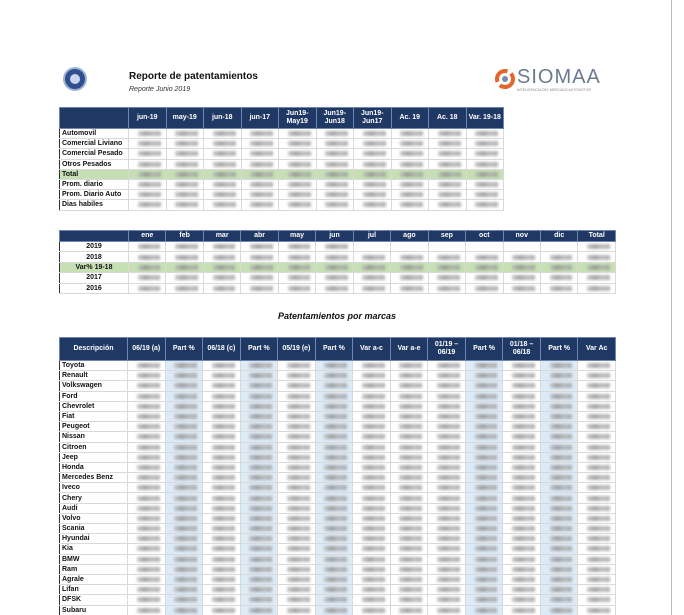  What do you see at coordinates (93, 376) in the screenshot?
I see `row-label: Renault` at bounding box center [93, 376].